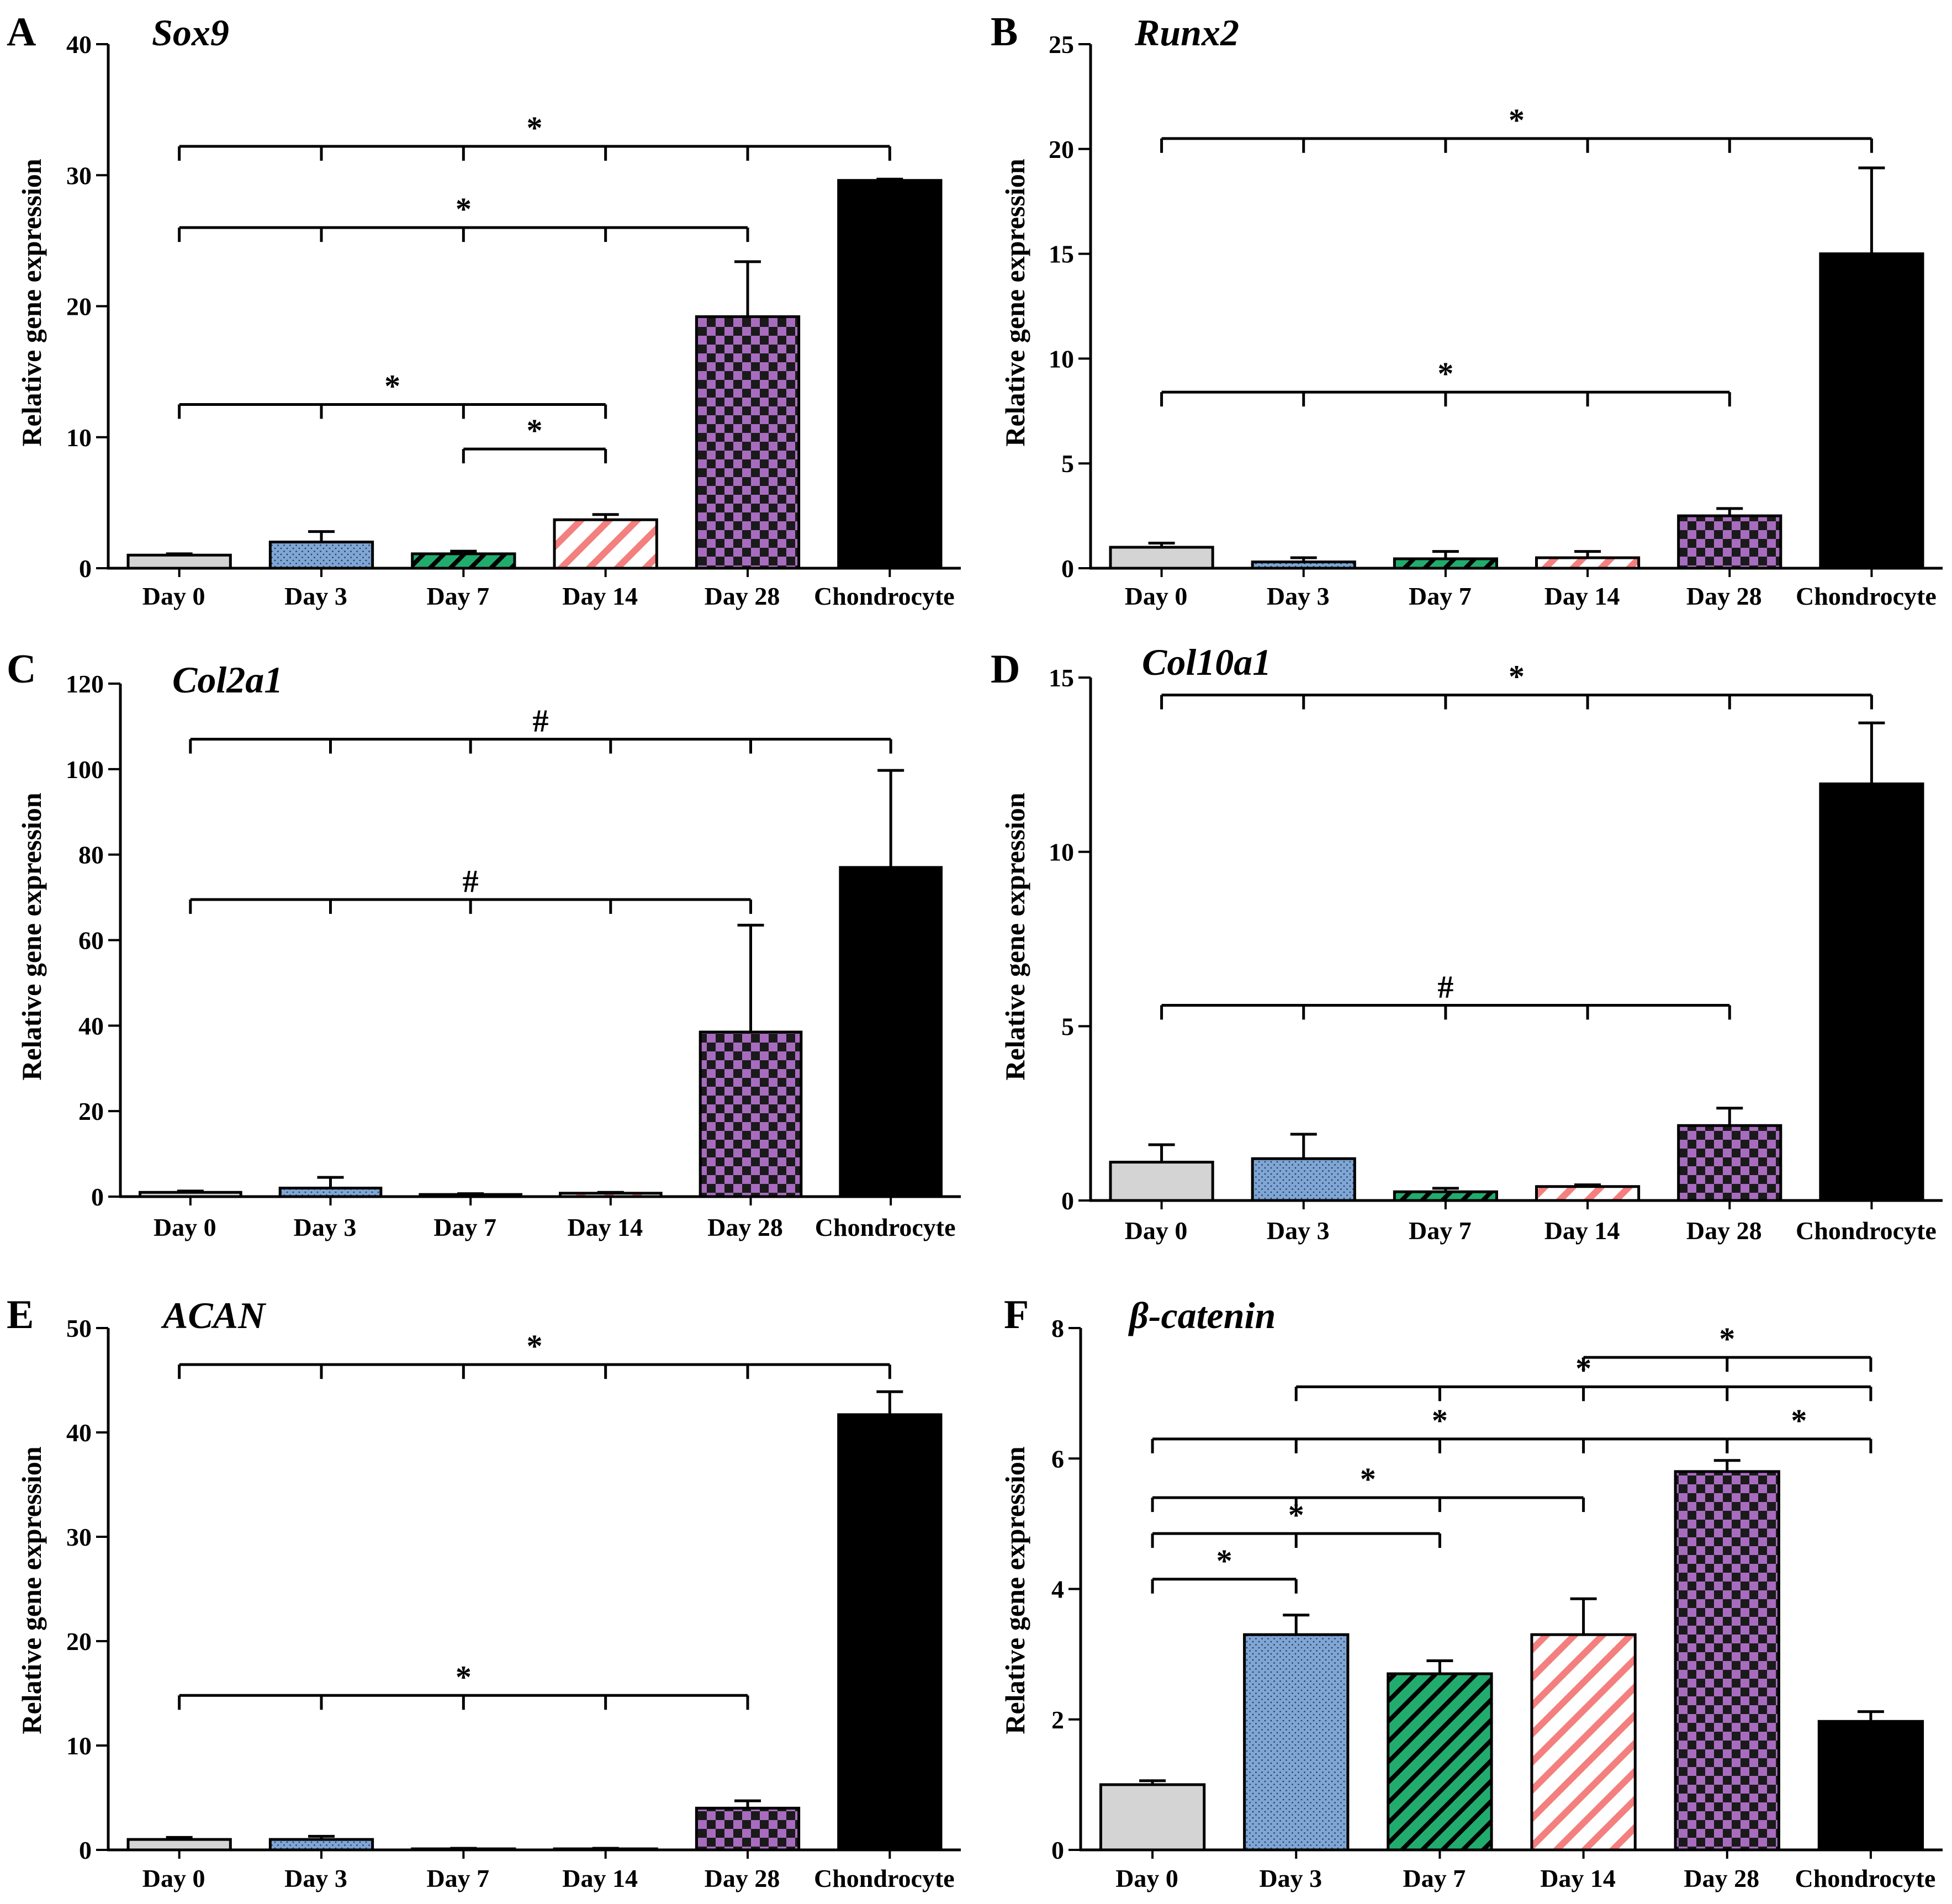  I want to click on panel-d-category-label-day-3: Day 3, so click(1298, 1231).